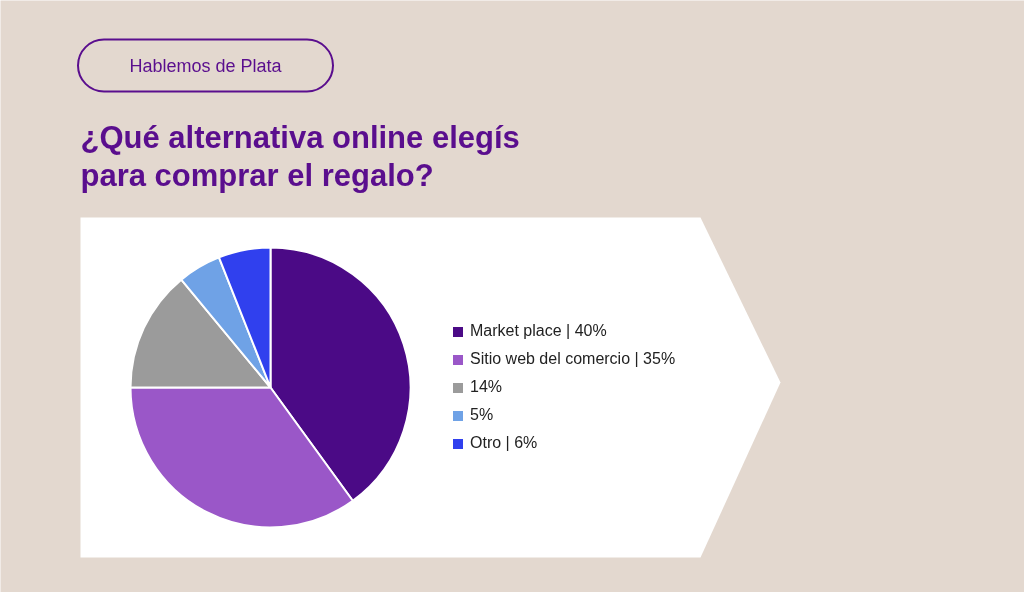 The height and width of the screenshot is (592, 1024). I want to click on legend-label: Otro | 6%, so click(504, 443).